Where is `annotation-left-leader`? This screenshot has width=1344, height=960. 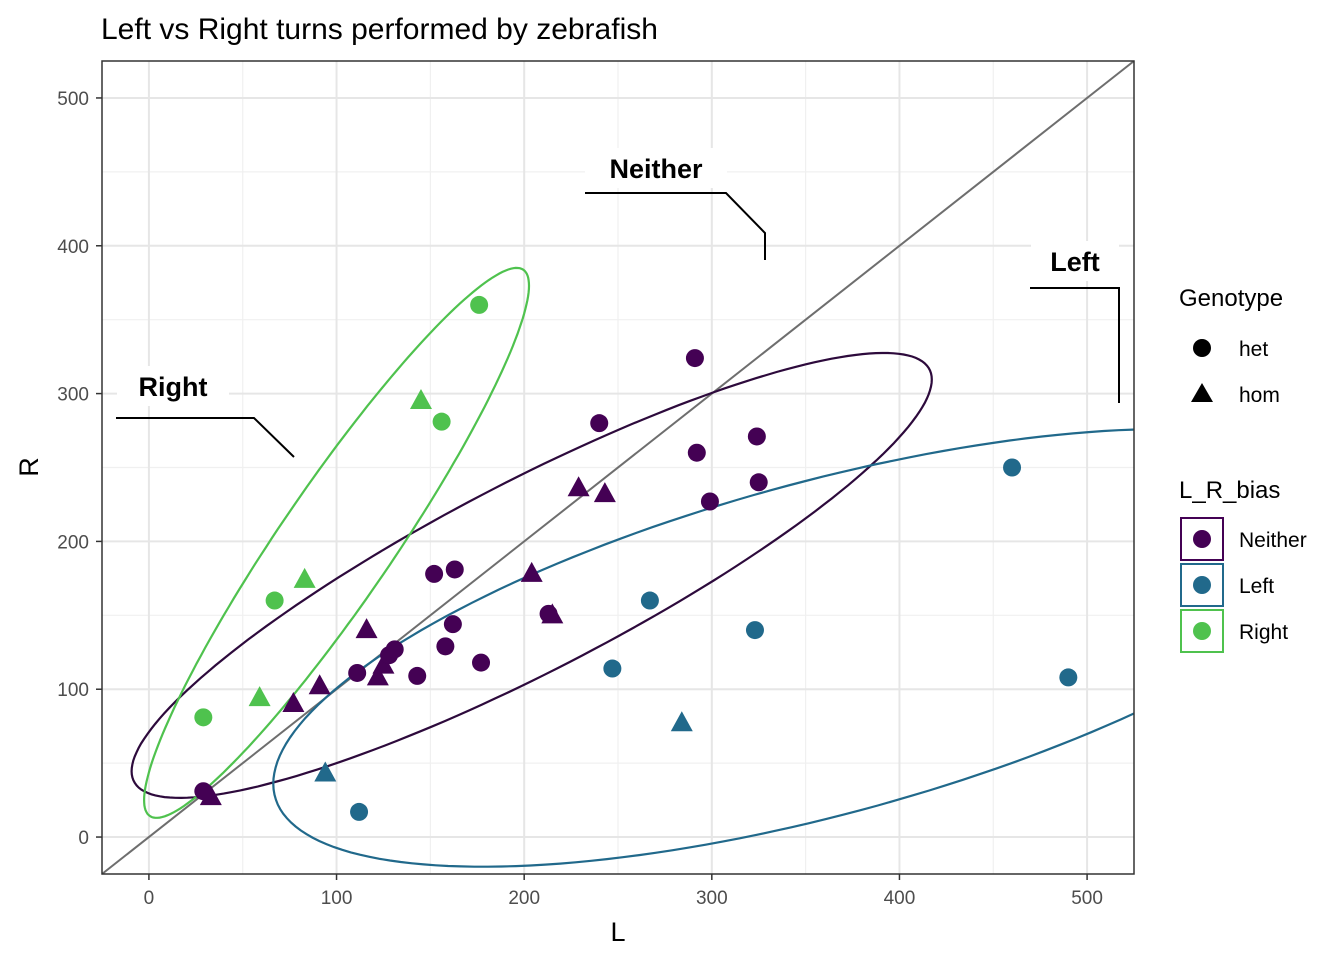
annotation-left-leader is located at coordinates (1075, 345).